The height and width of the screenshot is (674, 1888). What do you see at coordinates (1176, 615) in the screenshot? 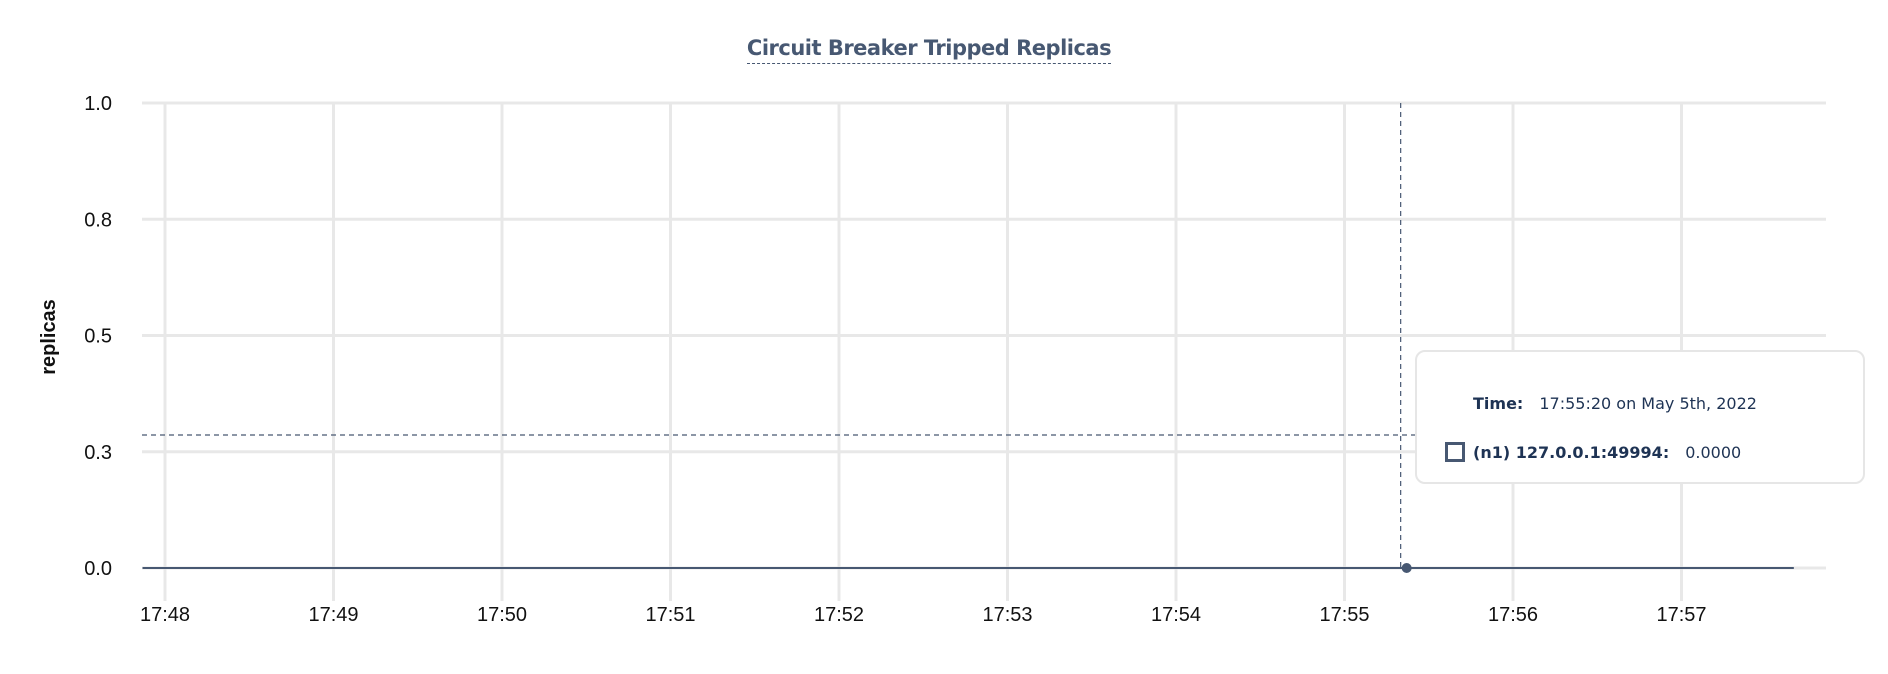
I see `x-tick-label: 17:54` at bounding box center [1176, 615].